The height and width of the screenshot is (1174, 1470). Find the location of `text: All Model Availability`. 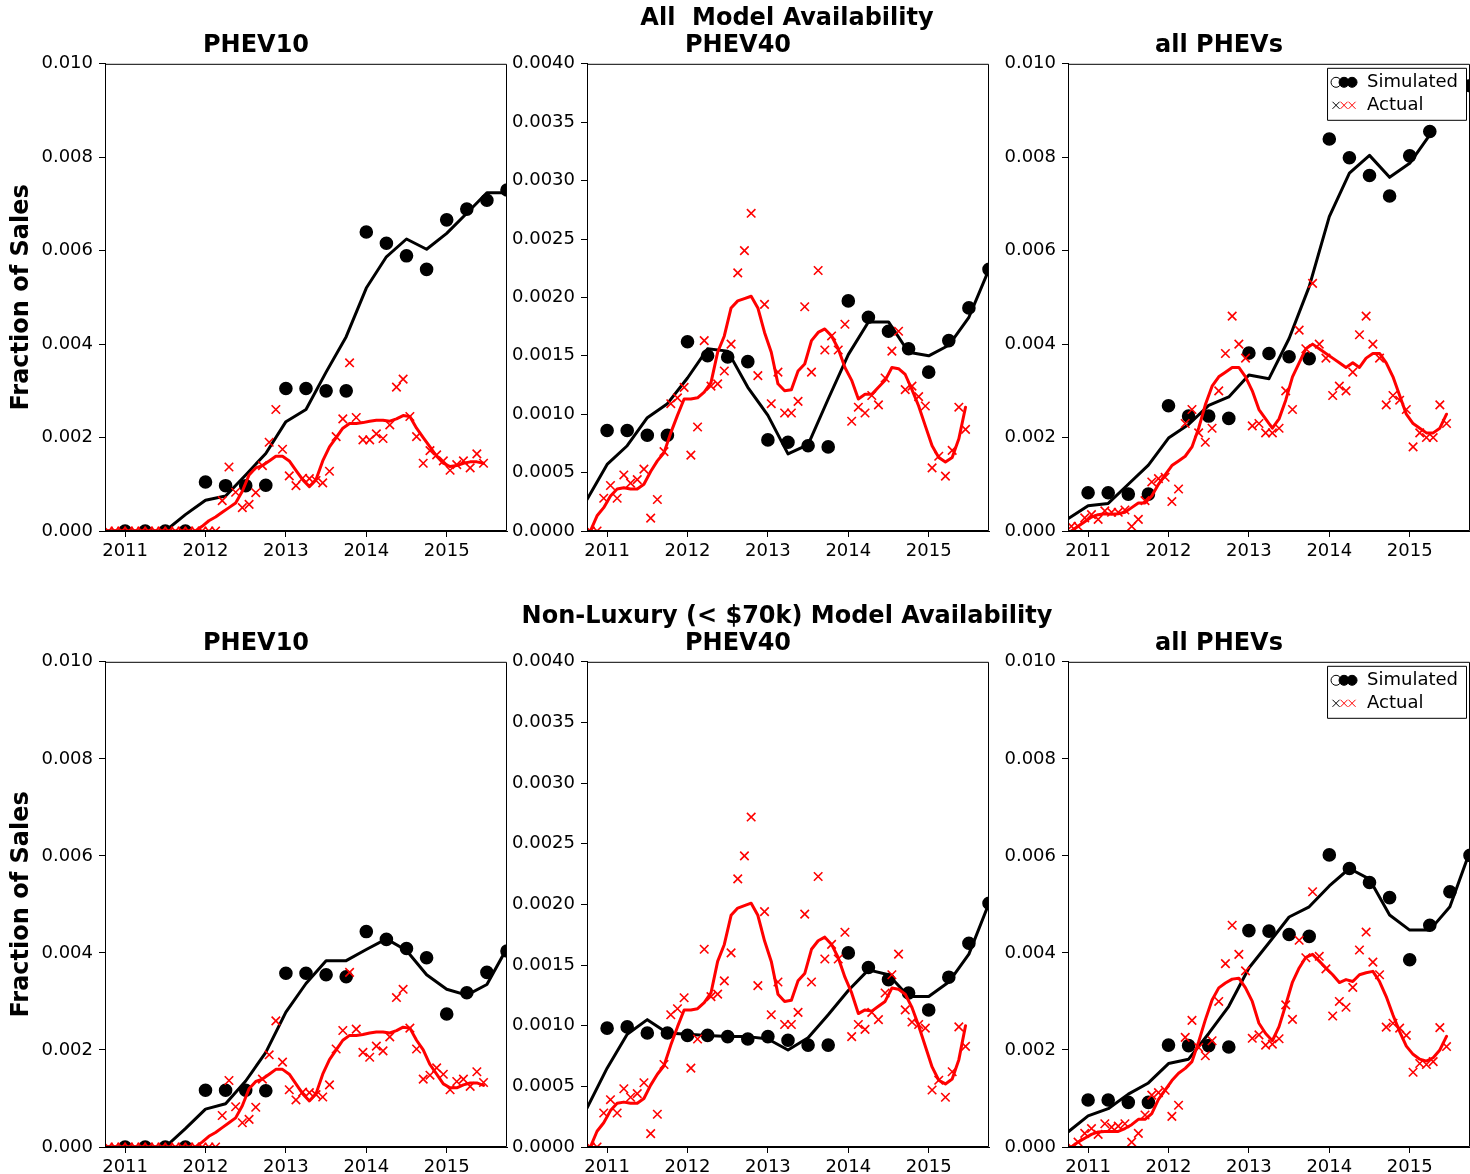

text: All Model Availability is located at coordinates (787, 17).